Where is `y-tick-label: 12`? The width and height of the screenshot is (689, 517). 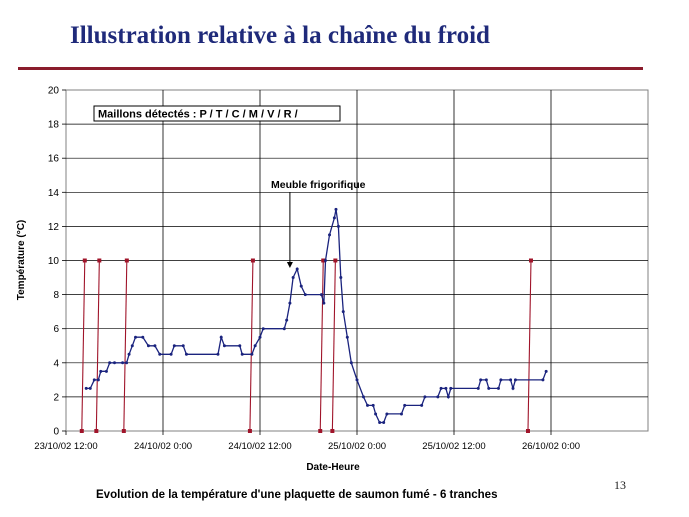 y-tick-label: 12 is located at coordinates (54, 227).